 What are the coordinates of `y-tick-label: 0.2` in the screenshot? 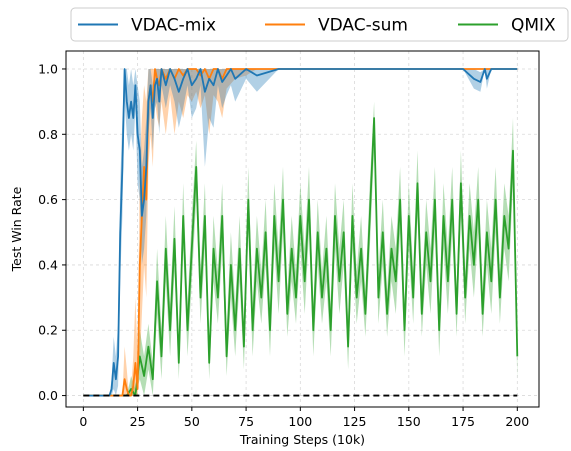 It's located at (48, 330).